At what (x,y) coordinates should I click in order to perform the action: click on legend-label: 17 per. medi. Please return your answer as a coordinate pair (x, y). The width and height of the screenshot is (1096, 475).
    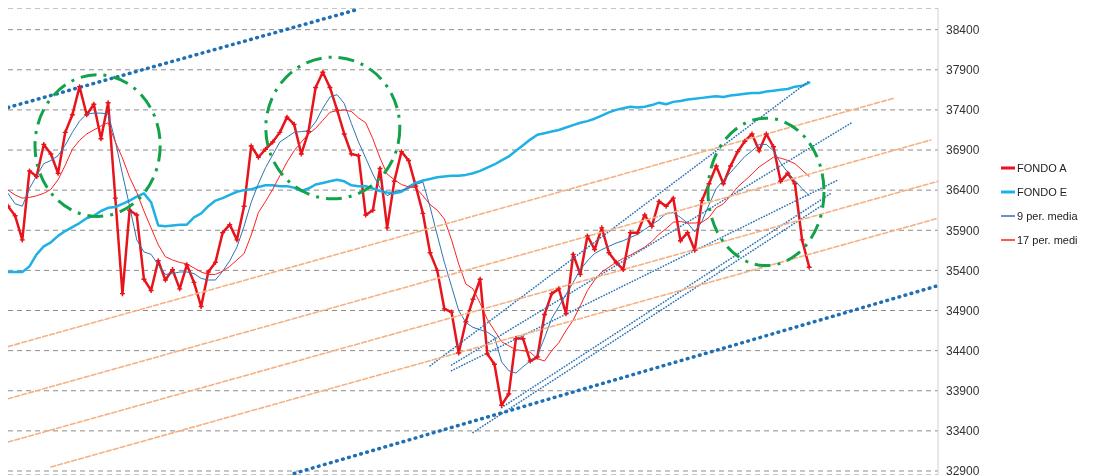
    Looking at the image, I should click on (1047, 240).